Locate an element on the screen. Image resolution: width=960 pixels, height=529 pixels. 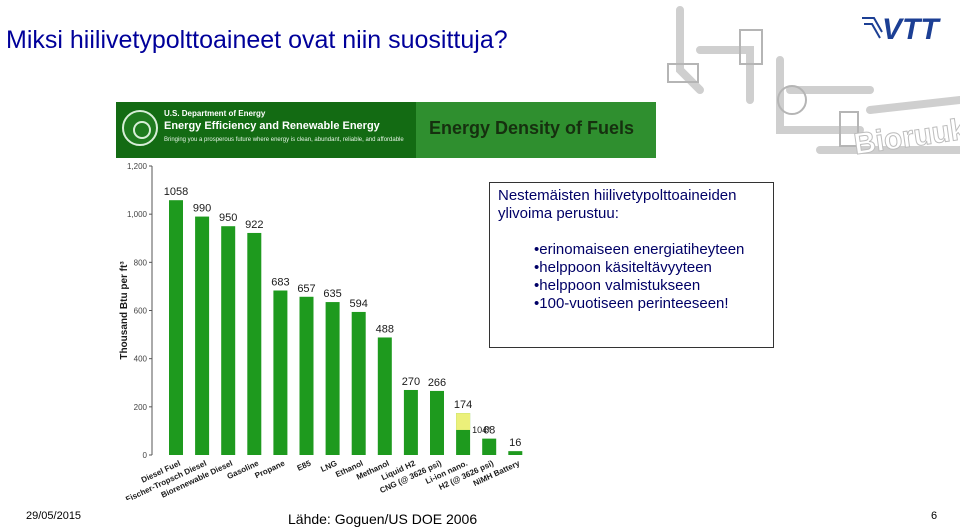
callout-item: 100-vuotiseen perinteeseen! is located at coordinates (653, 304).